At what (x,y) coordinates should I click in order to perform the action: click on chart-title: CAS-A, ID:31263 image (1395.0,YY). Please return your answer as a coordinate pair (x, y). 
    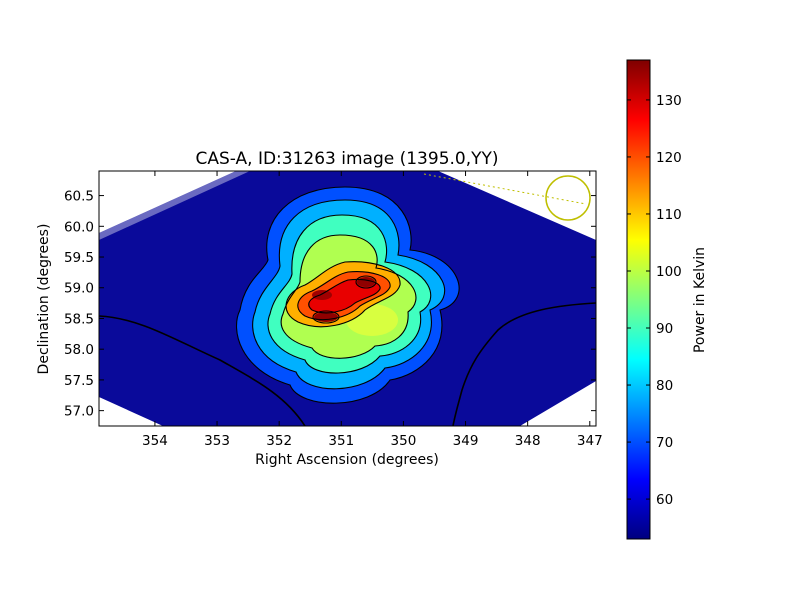
    Looking at the image, I should click on (346, 159).